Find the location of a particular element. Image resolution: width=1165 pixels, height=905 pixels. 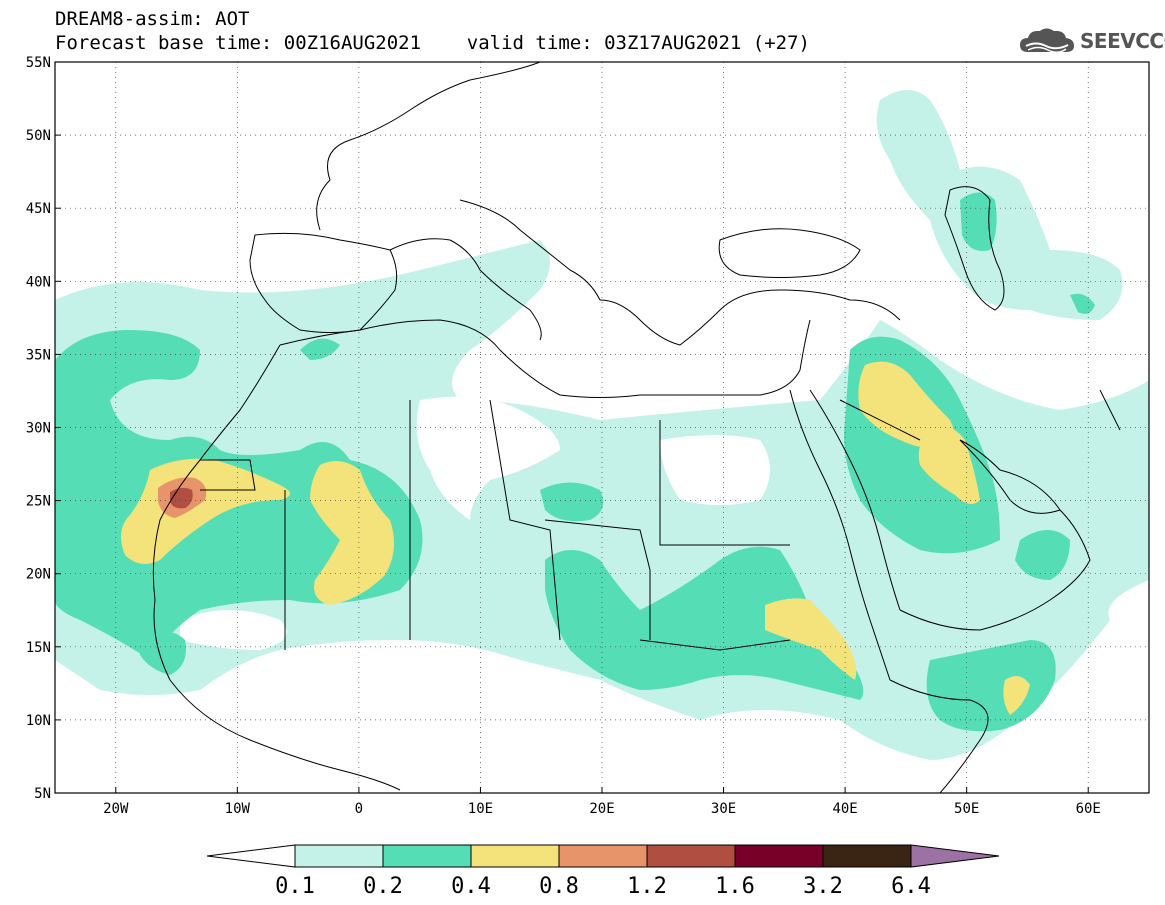

cloud-logo-icon is located at coordinates (1047, 40).